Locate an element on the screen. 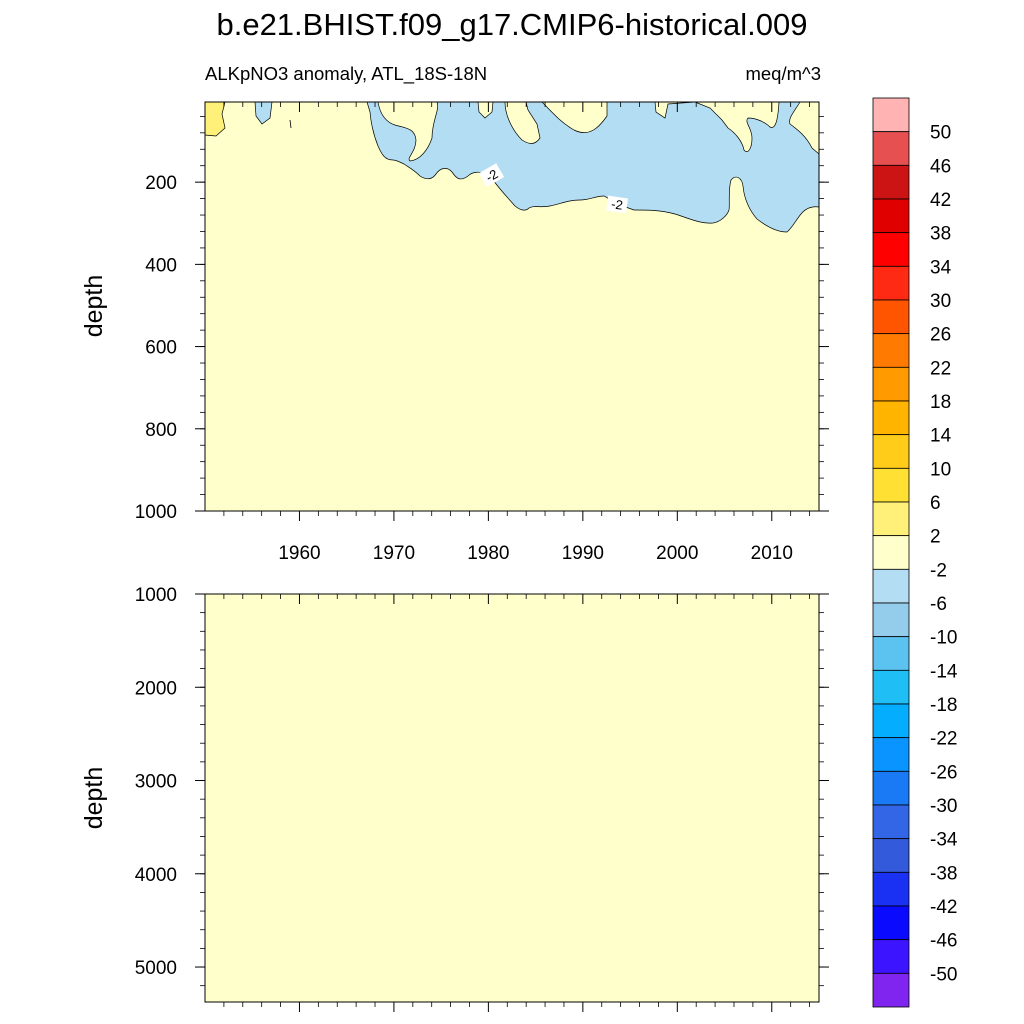 This screenshot has width=1024, height=1024. colorbar-label: 38 is located at coordinates (940, 234).